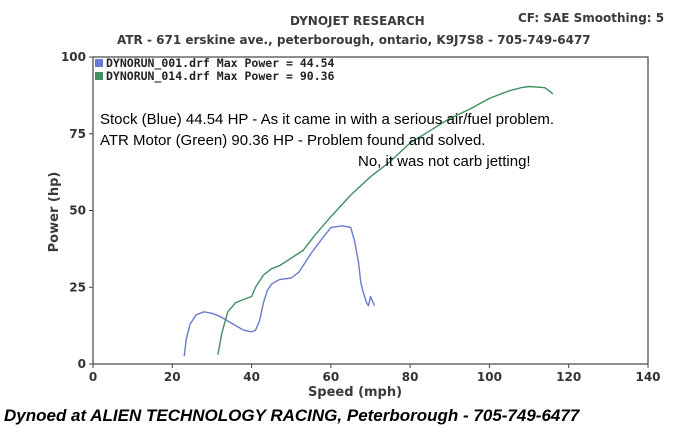 The image size is (682, 437). I want to click on x-axis-label: Speed (mph), so click(355, 392).